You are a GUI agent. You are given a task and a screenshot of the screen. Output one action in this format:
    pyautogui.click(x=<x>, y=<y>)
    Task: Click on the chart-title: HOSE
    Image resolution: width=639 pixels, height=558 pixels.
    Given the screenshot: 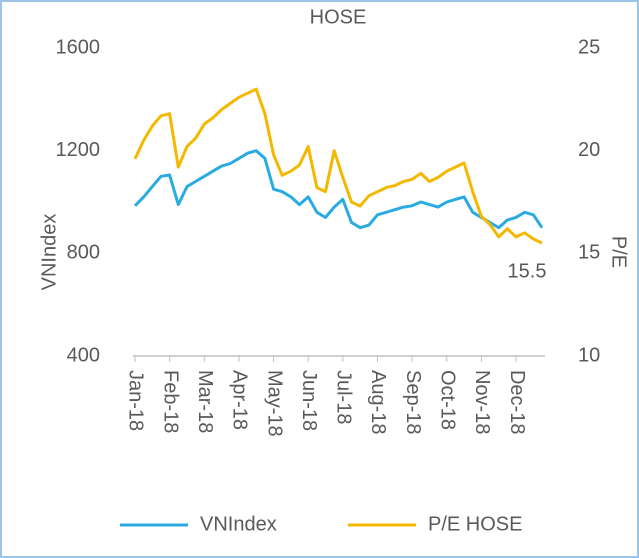 What is the action you would take?
    pyautogui.click(x=338, y=17)
    